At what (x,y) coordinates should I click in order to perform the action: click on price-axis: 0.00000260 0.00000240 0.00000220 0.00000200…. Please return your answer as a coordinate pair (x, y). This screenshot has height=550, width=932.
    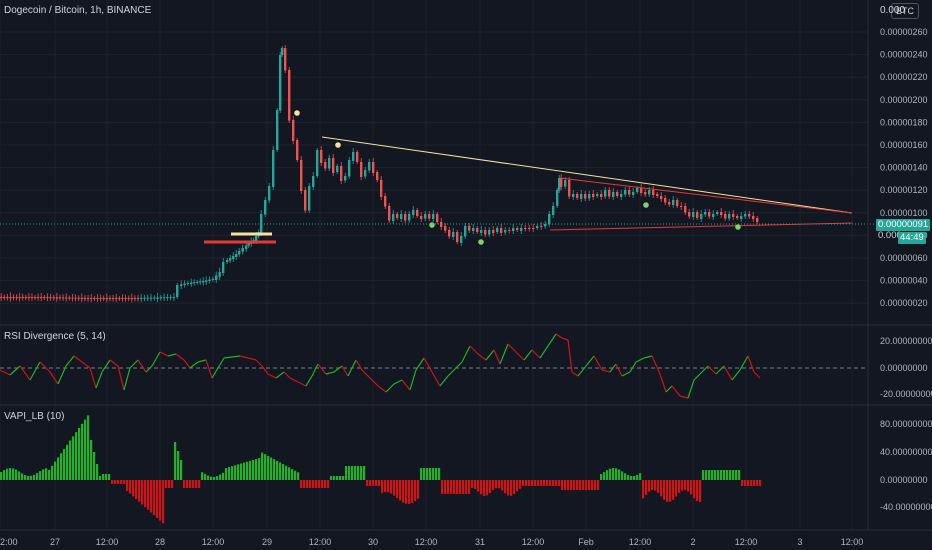
    Looking at the image, I should click on (904, 167).